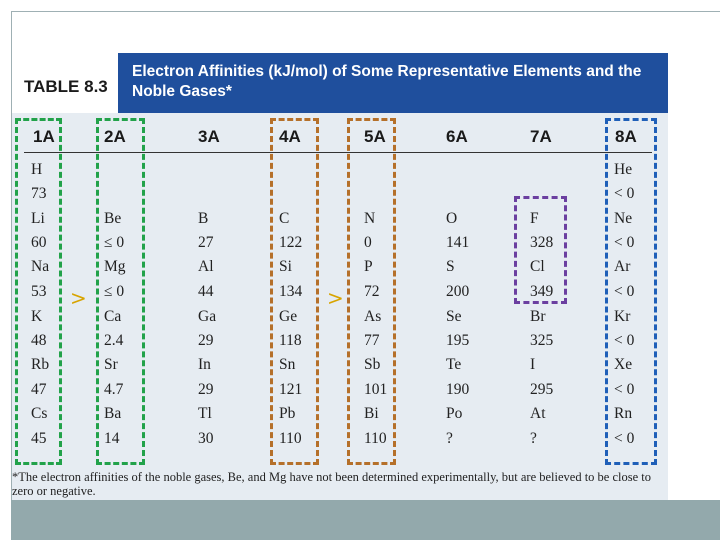 This screenshot has height=540, width=720. What do you see at coordinates (111, 364) in the screenshot?
I see `element-symbol-2A: Sr` at bounding box center [111, 364].